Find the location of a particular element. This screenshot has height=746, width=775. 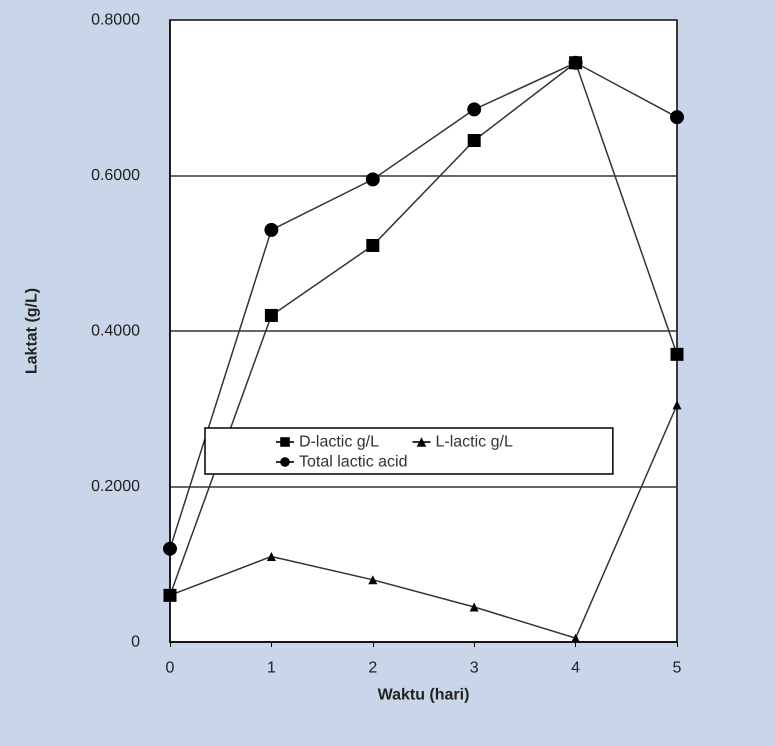

x-tick-label: 1 is located at coordinates (271, 668).